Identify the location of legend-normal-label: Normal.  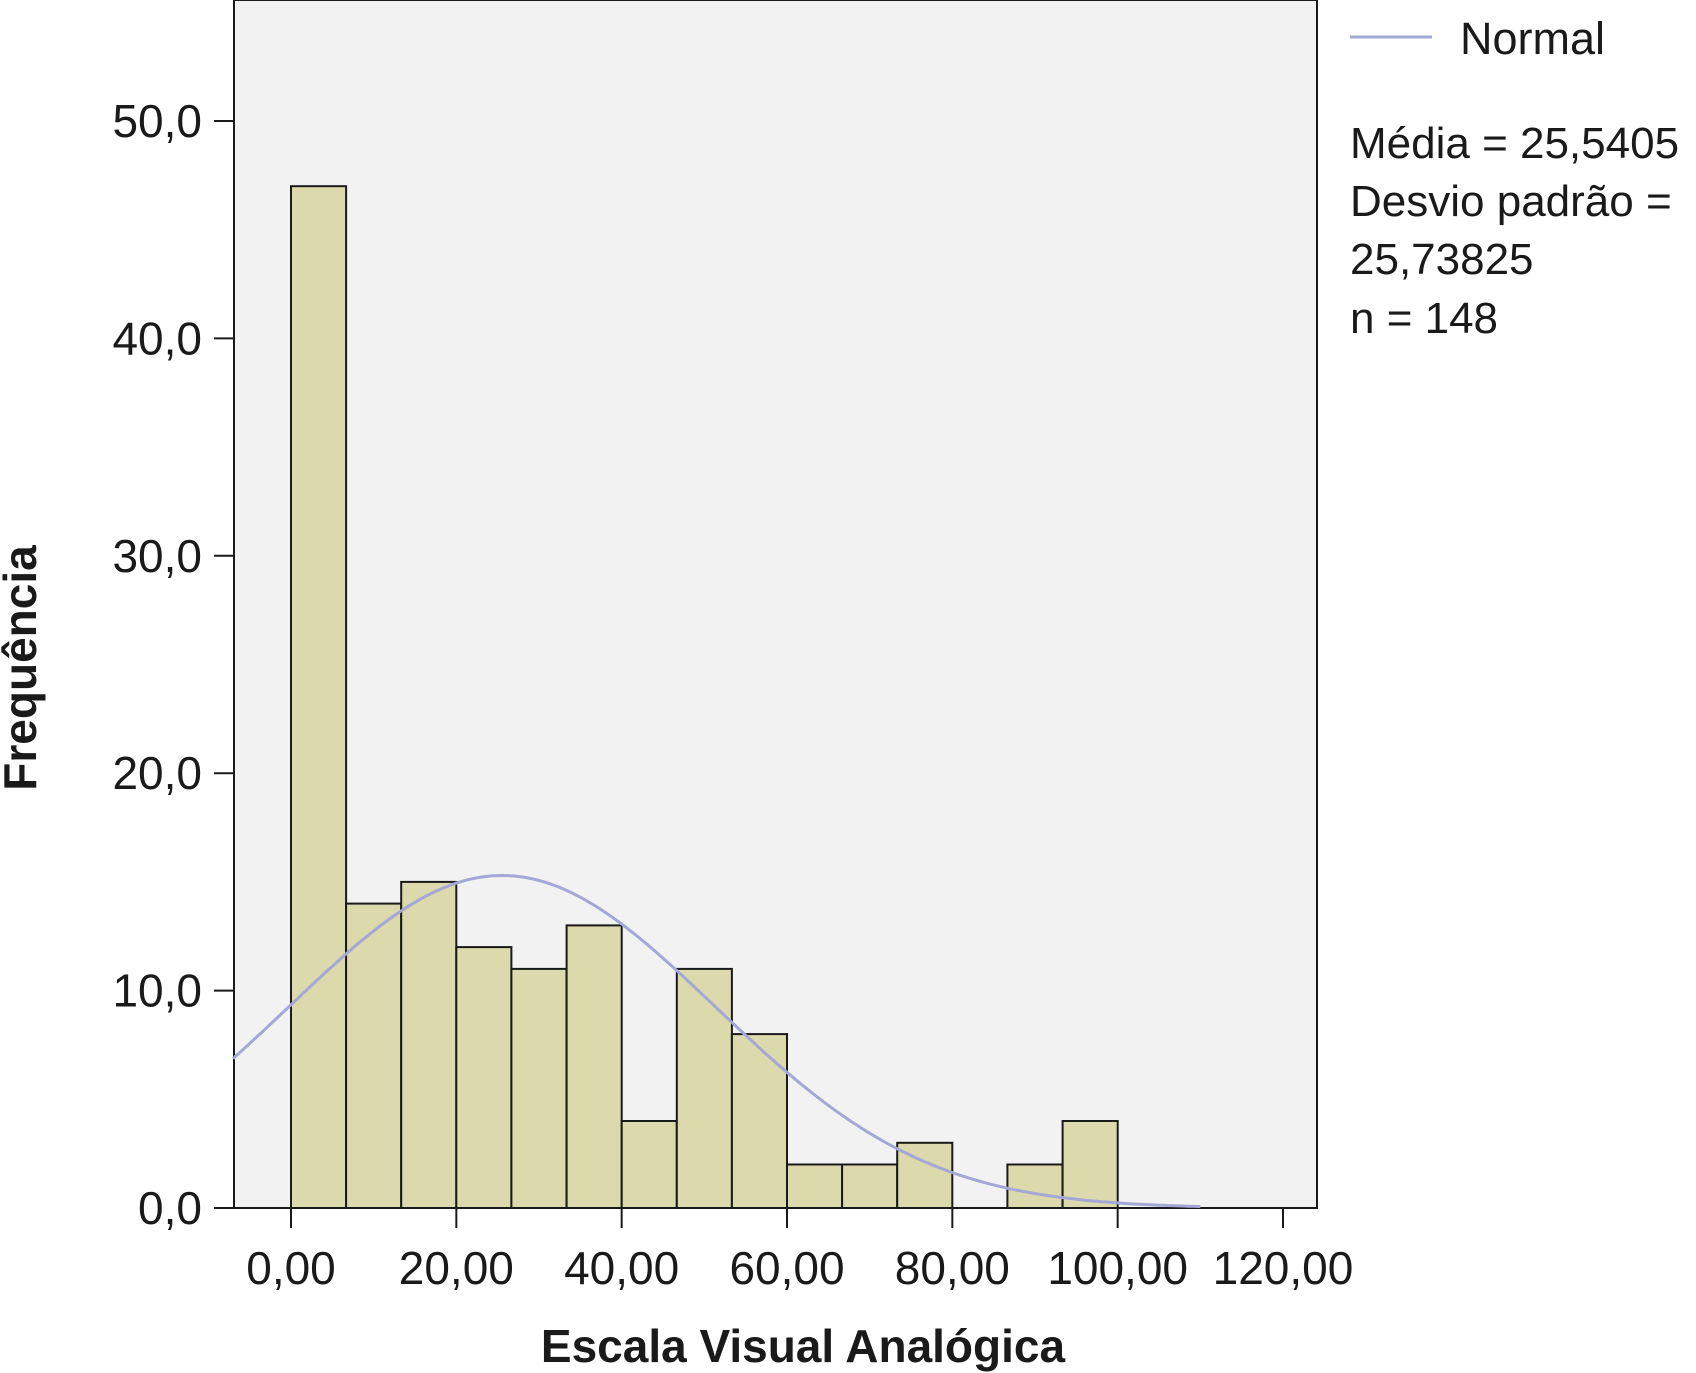
(1532, 38).